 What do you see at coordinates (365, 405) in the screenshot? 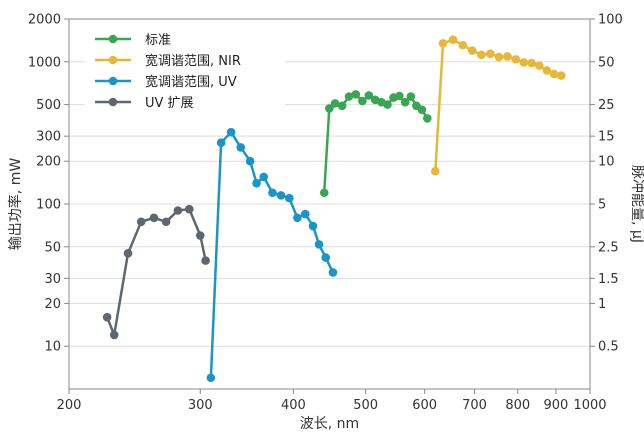
I see `x-tick-label: 500` at bounding box center [365, 405].